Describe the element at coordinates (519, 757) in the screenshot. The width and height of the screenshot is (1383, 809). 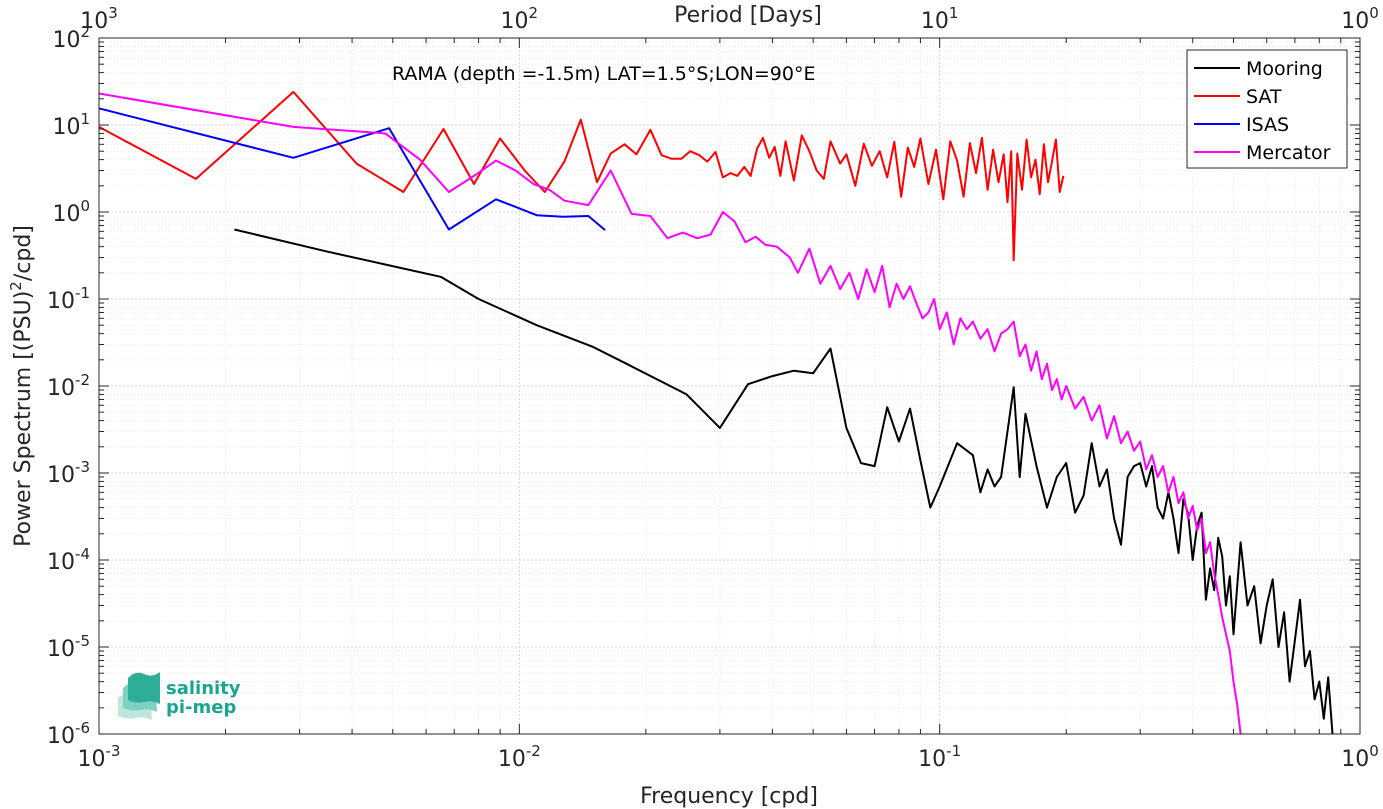
I see `x-tick-label: 10⁻²` at that location.